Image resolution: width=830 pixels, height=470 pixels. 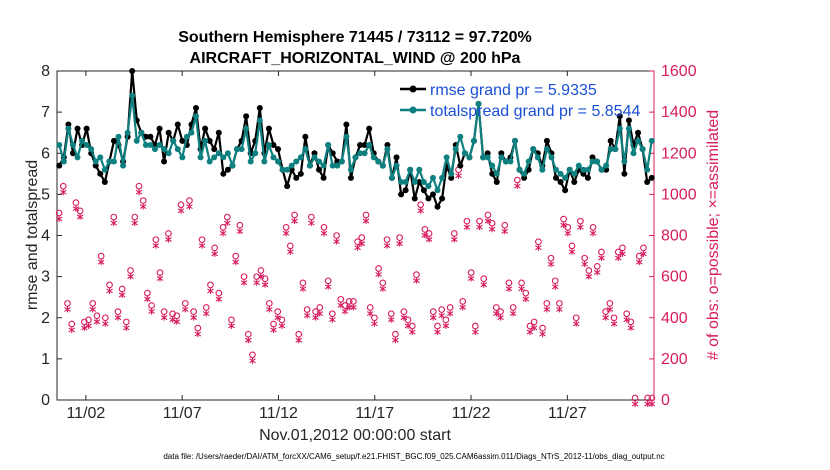 What do you see at coordinates (45, 71) in the screenshot?
I see `left-tick-label: 8` at bounding box center [45, 71].